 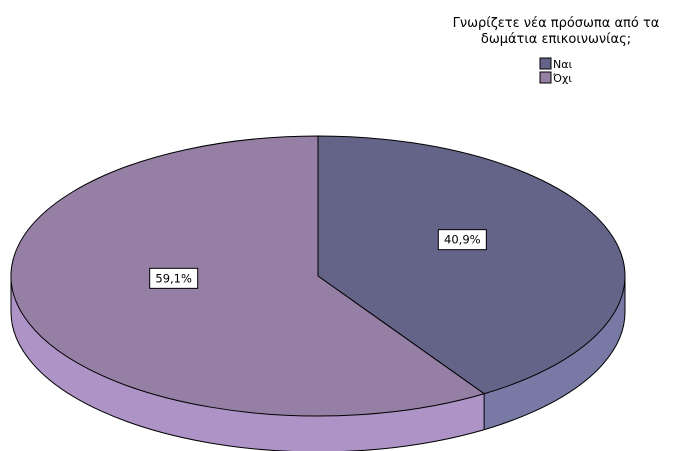 I want to click on pie-labels: 40,9% 59,1%, so click(x=318, y=259).